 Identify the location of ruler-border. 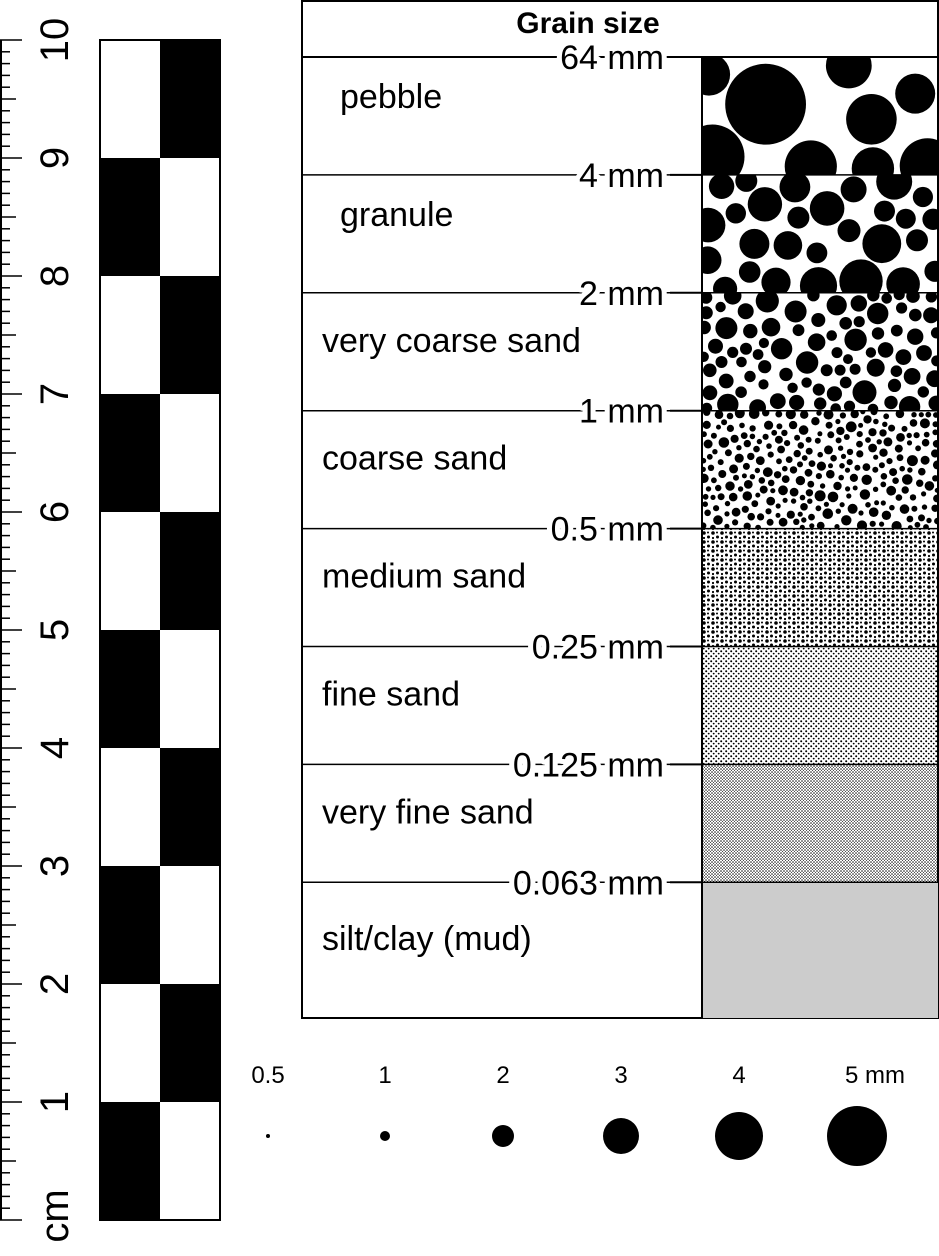
(160, 630).